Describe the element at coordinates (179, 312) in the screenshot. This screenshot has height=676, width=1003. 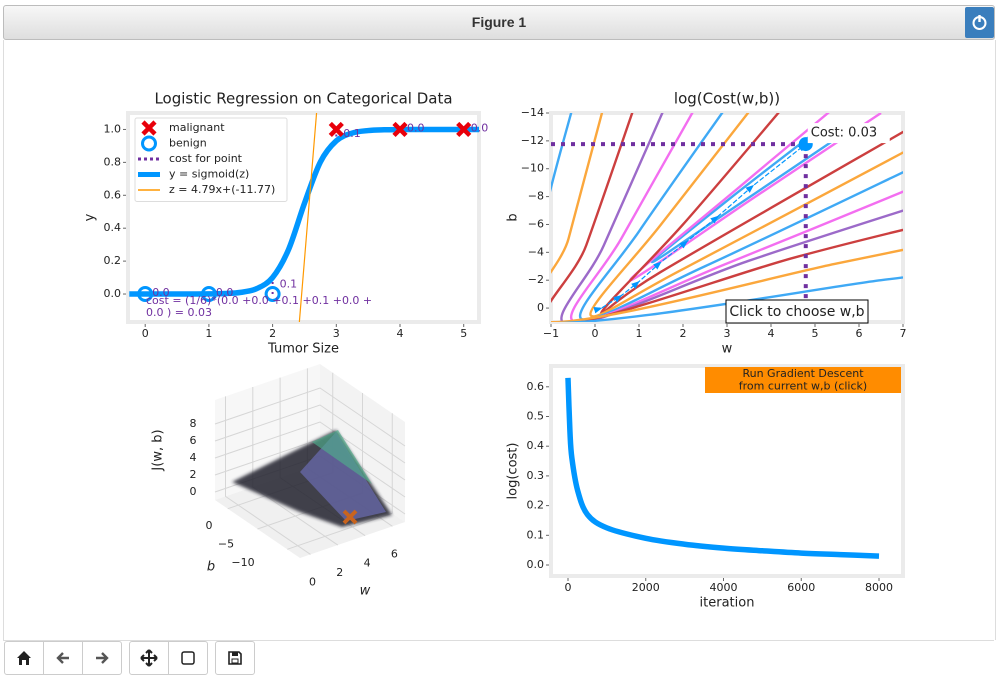
I see `cost-text: 0.0 ) = 0.03` at that location.